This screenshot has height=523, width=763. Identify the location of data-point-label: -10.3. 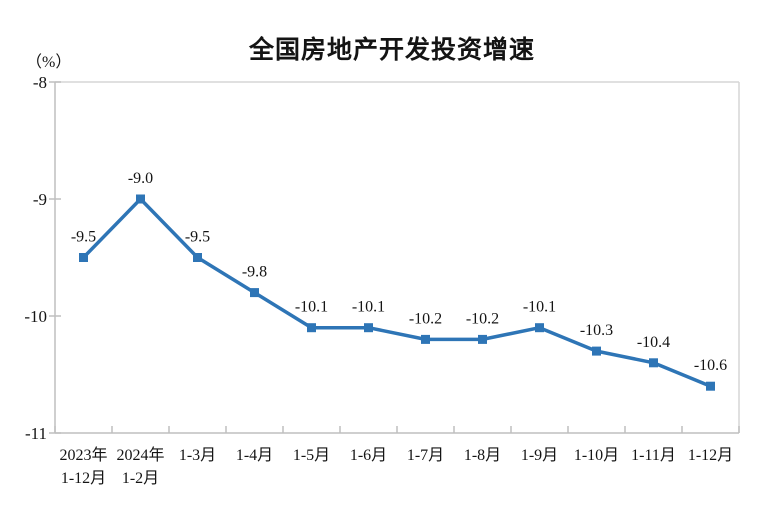
(596, 330).